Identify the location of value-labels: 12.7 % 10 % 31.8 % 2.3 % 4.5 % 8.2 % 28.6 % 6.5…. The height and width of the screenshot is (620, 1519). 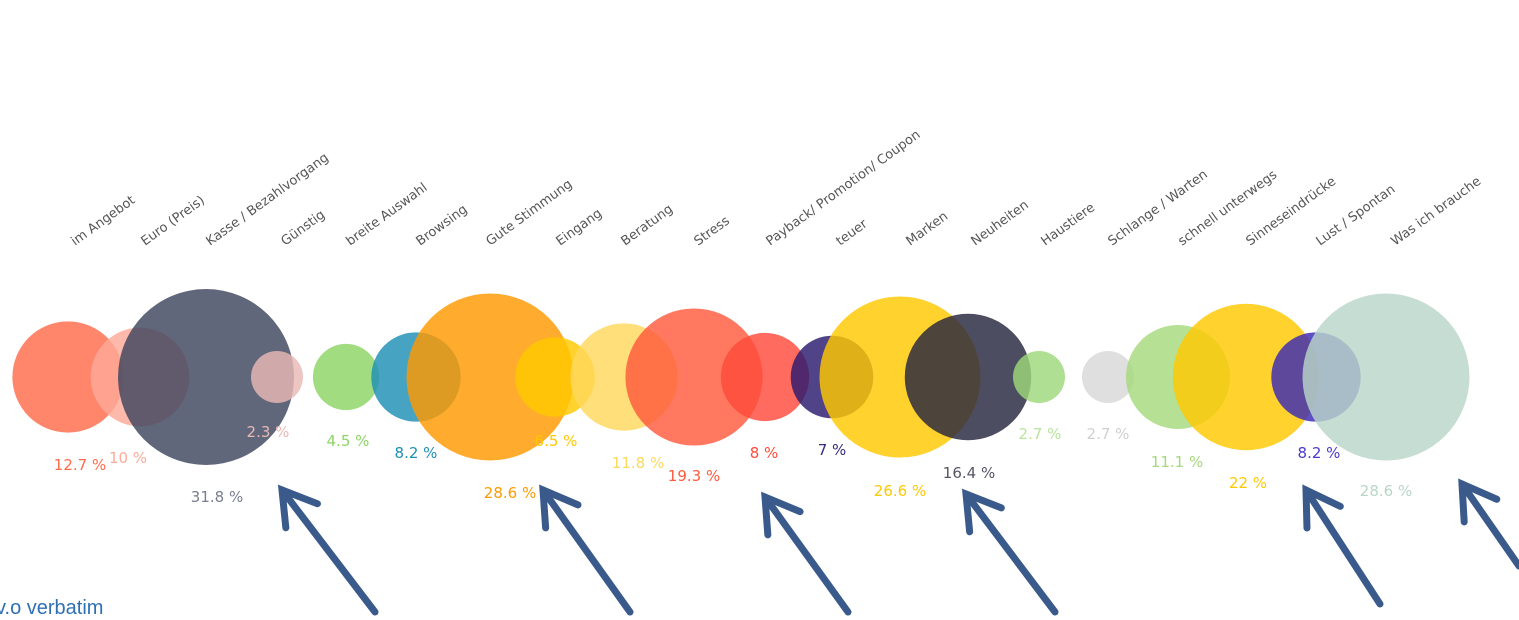
(733, 464).